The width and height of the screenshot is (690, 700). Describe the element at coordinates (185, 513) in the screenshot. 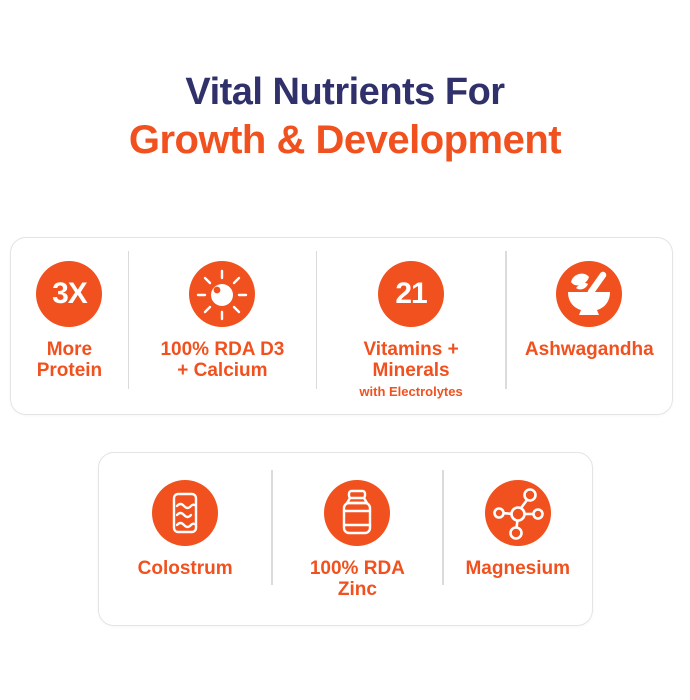

I see `milk-sachet-icon` at that location.